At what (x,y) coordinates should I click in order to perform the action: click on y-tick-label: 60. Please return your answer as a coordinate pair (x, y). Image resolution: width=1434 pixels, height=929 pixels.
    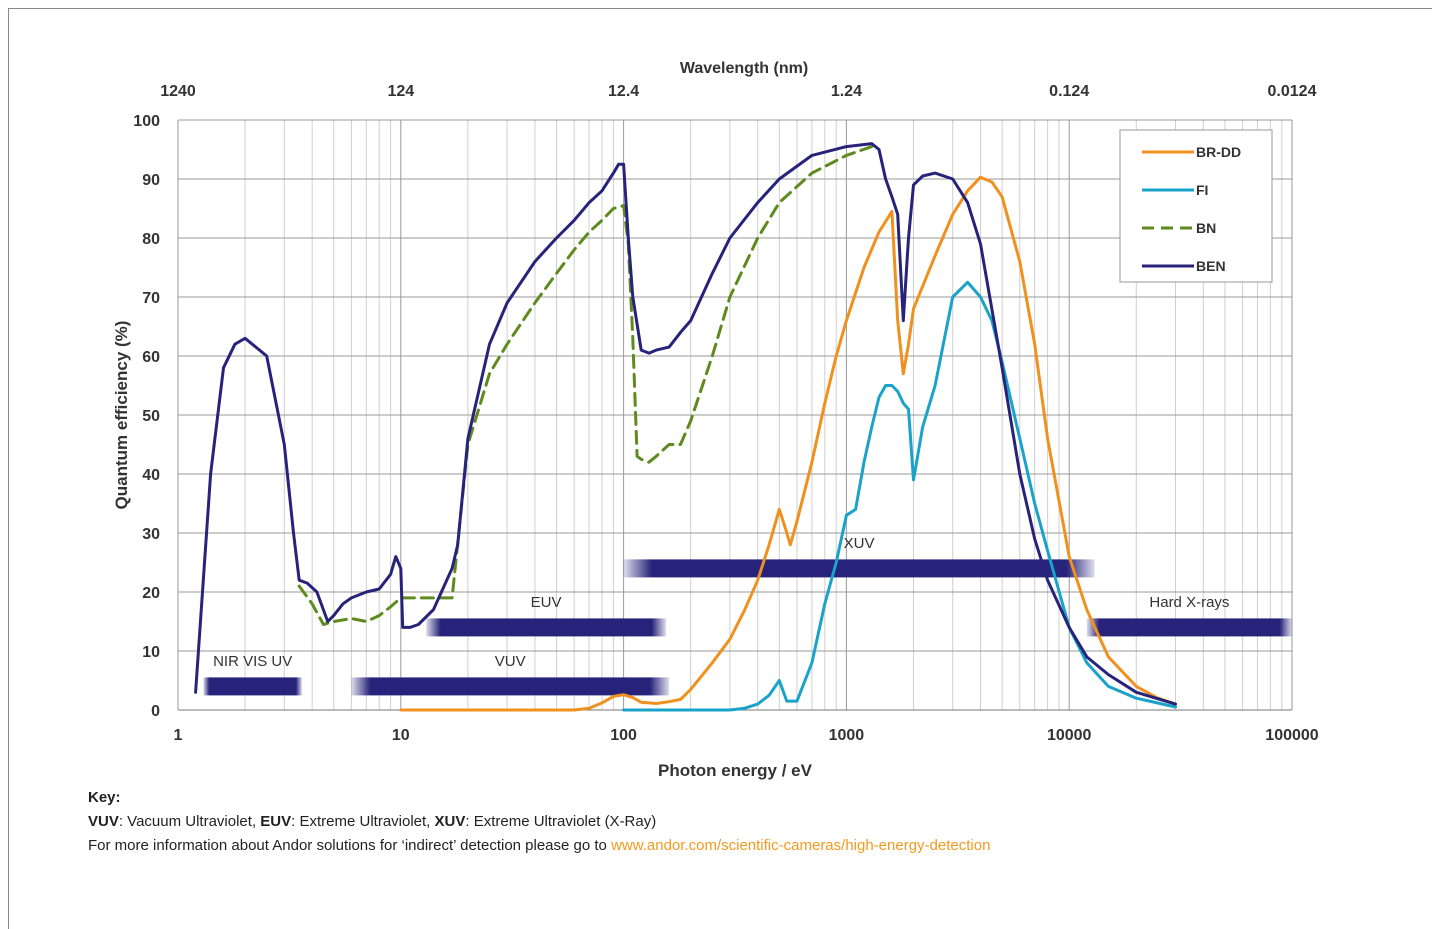
    Looking at the image, I should click on (151, 357).